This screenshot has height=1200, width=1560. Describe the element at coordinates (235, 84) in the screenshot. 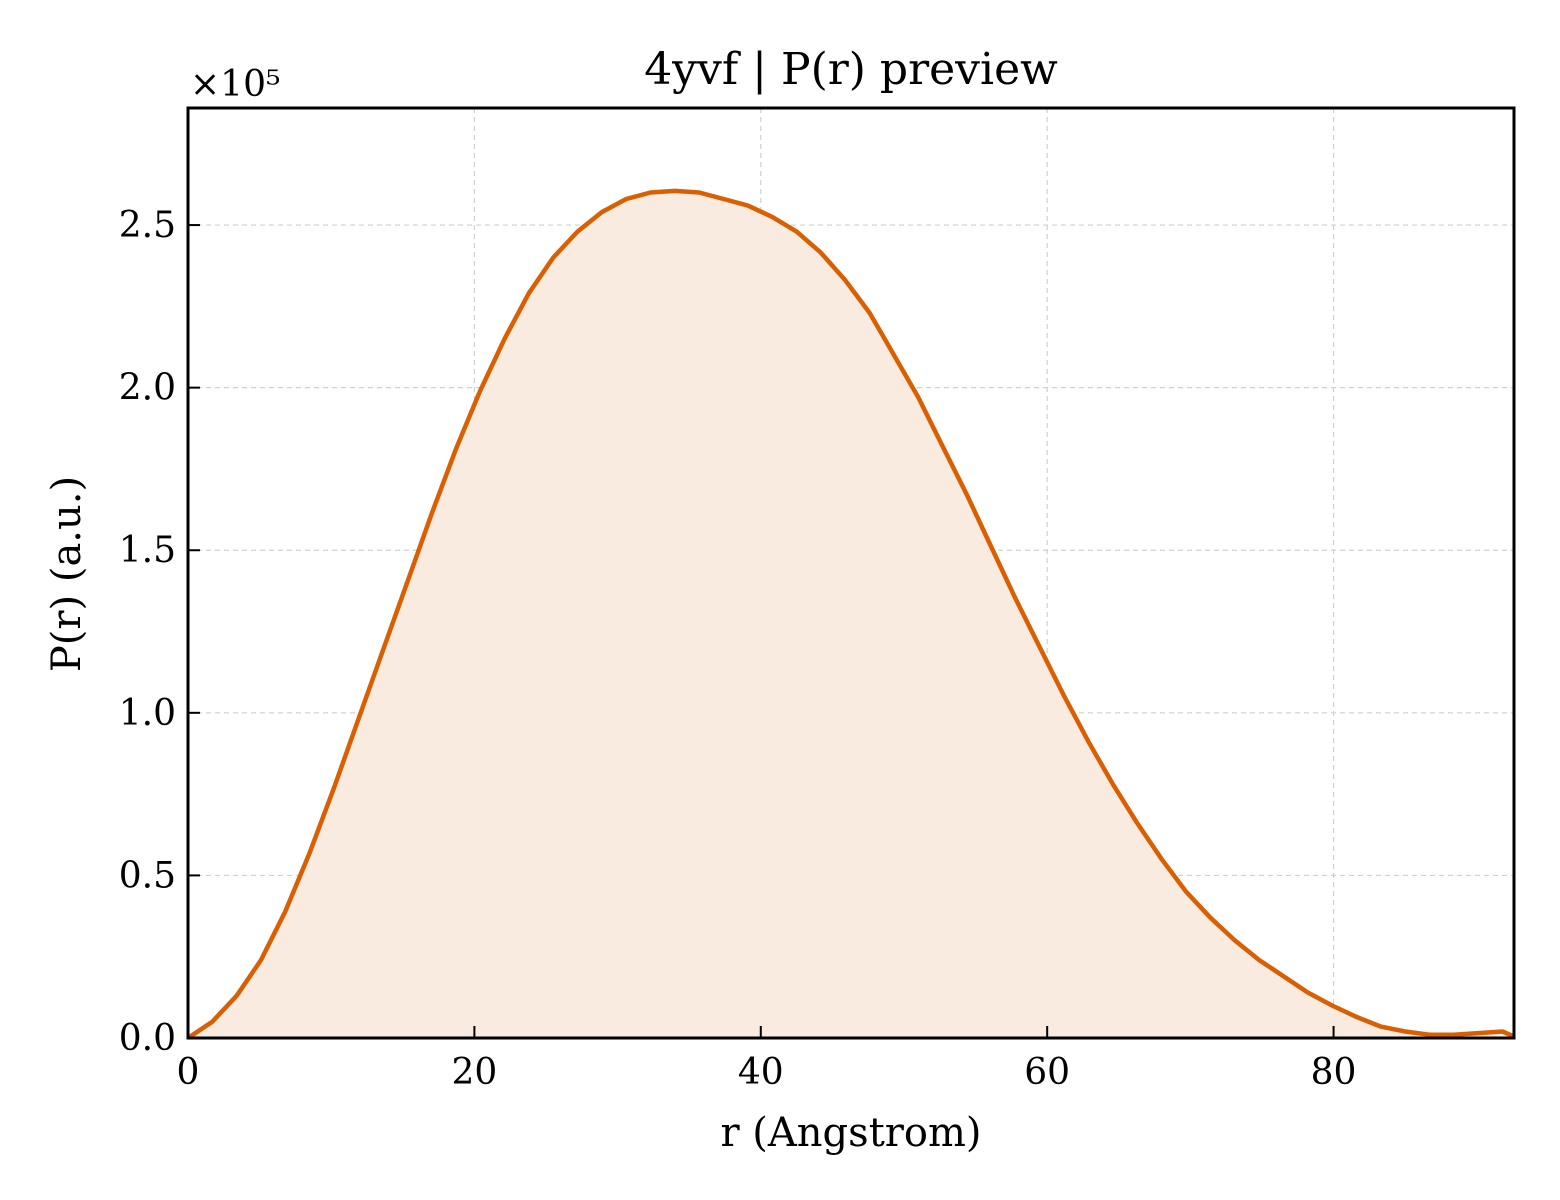

I see `y-scale-multiplier: ×10⁵` at that location.